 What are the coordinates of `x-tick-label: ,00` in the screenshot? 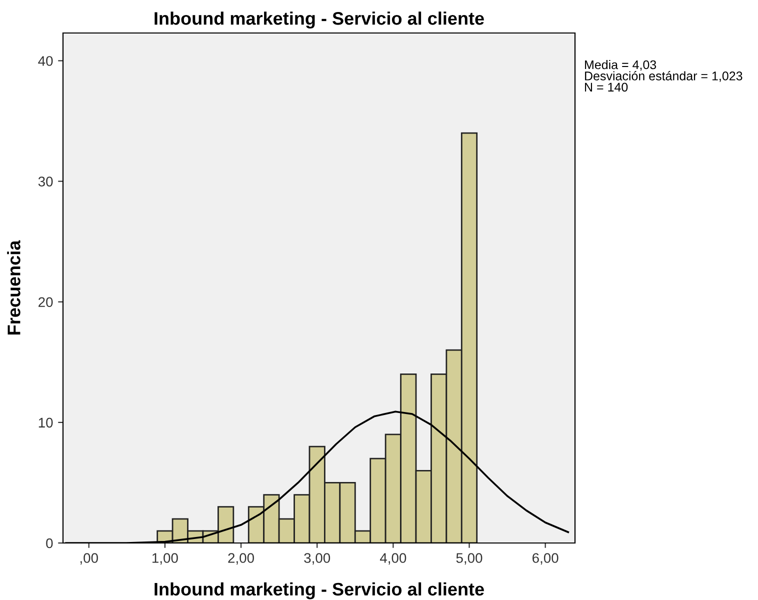 It's located at (89, 559).